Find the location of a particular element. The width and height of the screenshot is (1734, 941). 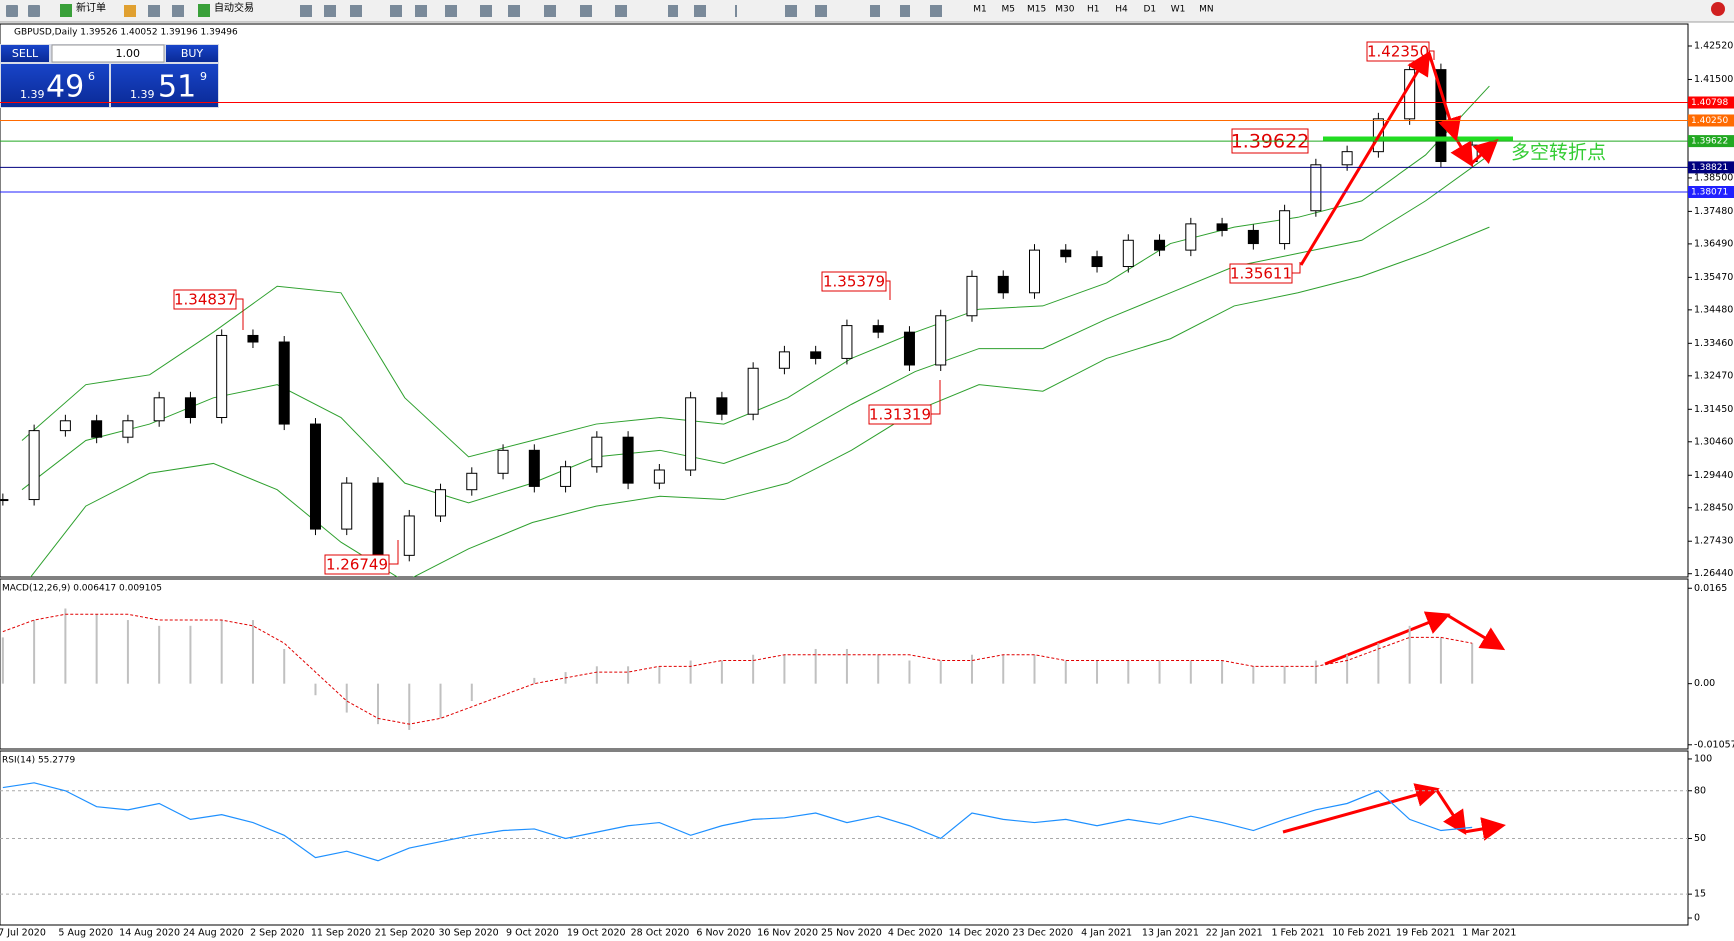

buy-label: BUY is located at coordinates (192, 53).